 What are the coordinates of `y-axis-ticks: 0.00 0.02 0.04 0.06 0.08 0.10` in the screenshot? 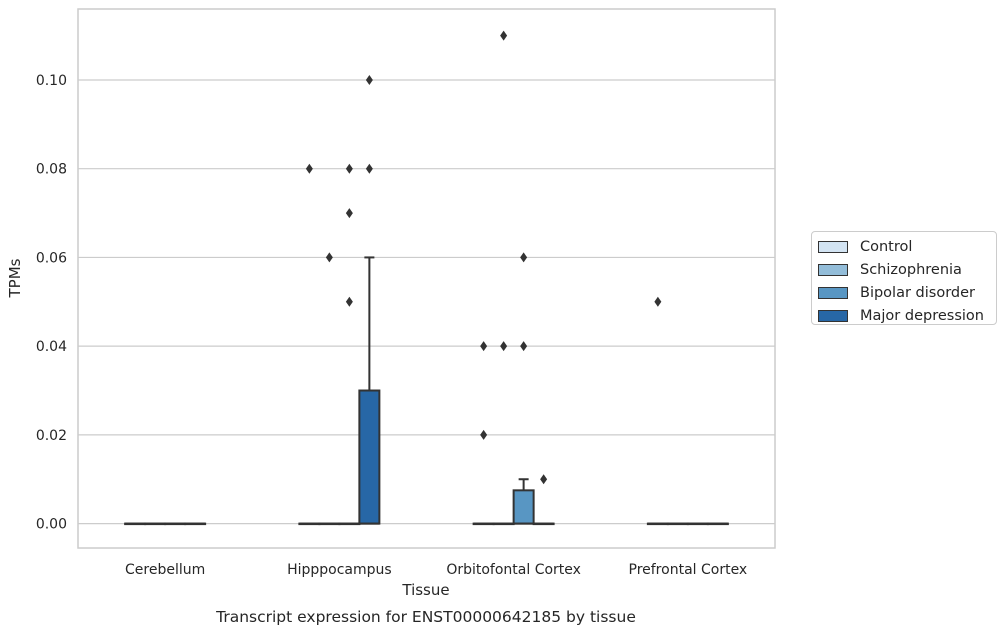 It's located at (51, 303).